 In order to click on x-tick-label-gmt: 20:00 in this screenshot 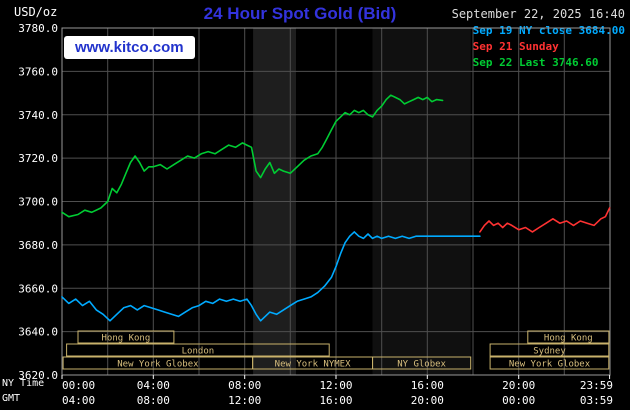, I will do `click(427, 400)`.